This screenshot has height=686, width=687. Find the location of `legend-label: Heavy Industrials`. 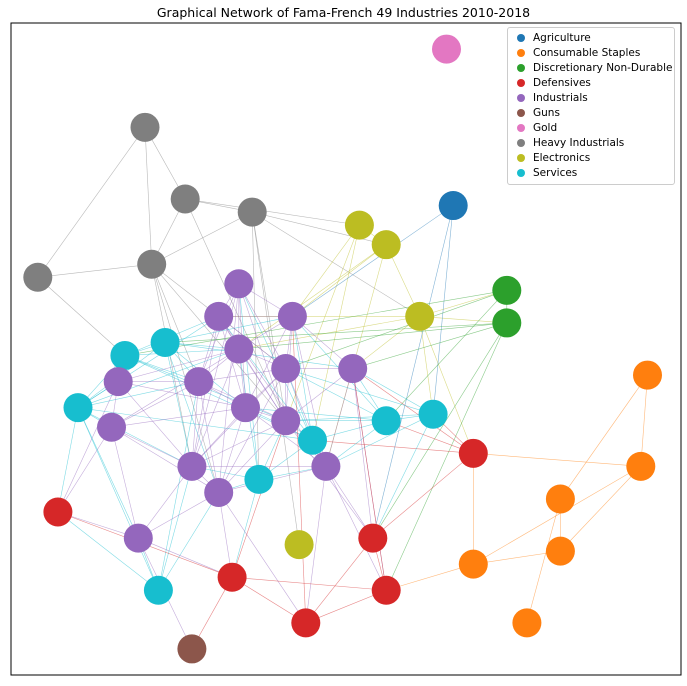

legend-label: Heavy Industrials is located at coordinates (579, 142).